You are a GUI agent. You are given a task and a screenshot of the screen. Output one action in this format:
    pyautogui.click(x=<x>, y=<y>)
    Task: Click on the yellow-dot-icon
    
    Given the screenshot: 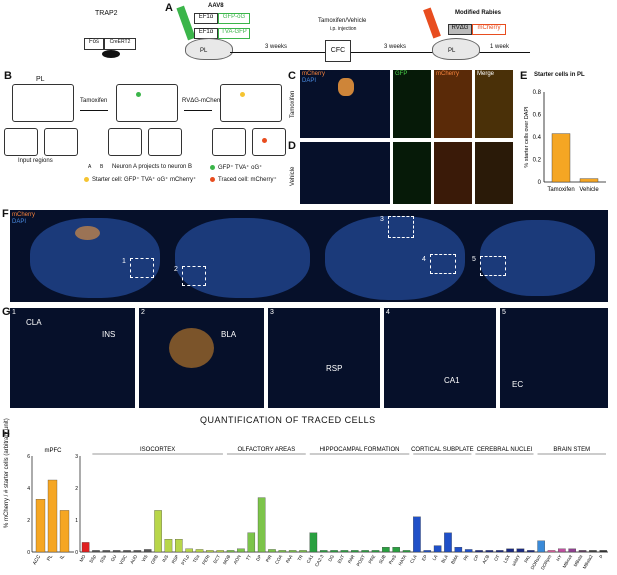 What is the action you would take?
    pyautogui.click(x=242, y=94)
    